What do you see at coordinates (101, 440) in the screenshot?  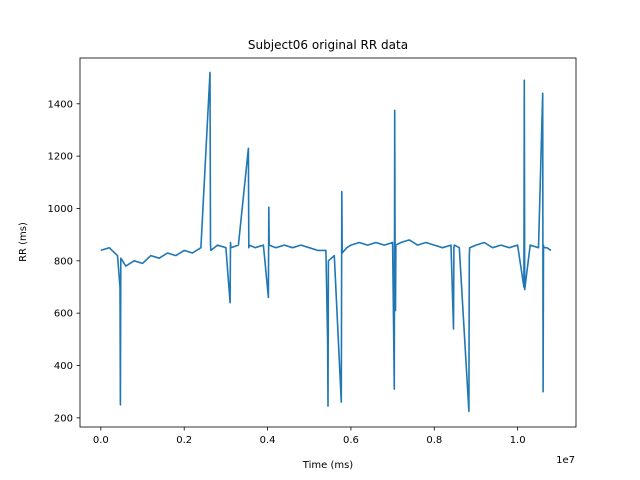 I see `x-tick-label: 0.0` at bounding box center [101, 440].